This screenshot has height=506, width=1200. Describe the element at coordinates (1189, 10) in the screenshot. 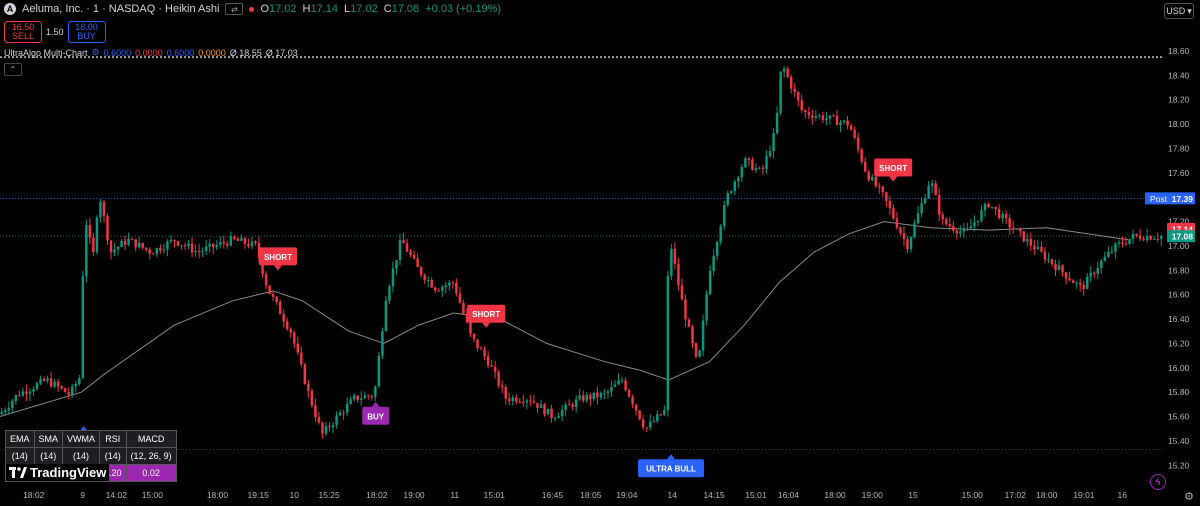

I see `chevron-down-icon: ▾` at that location.